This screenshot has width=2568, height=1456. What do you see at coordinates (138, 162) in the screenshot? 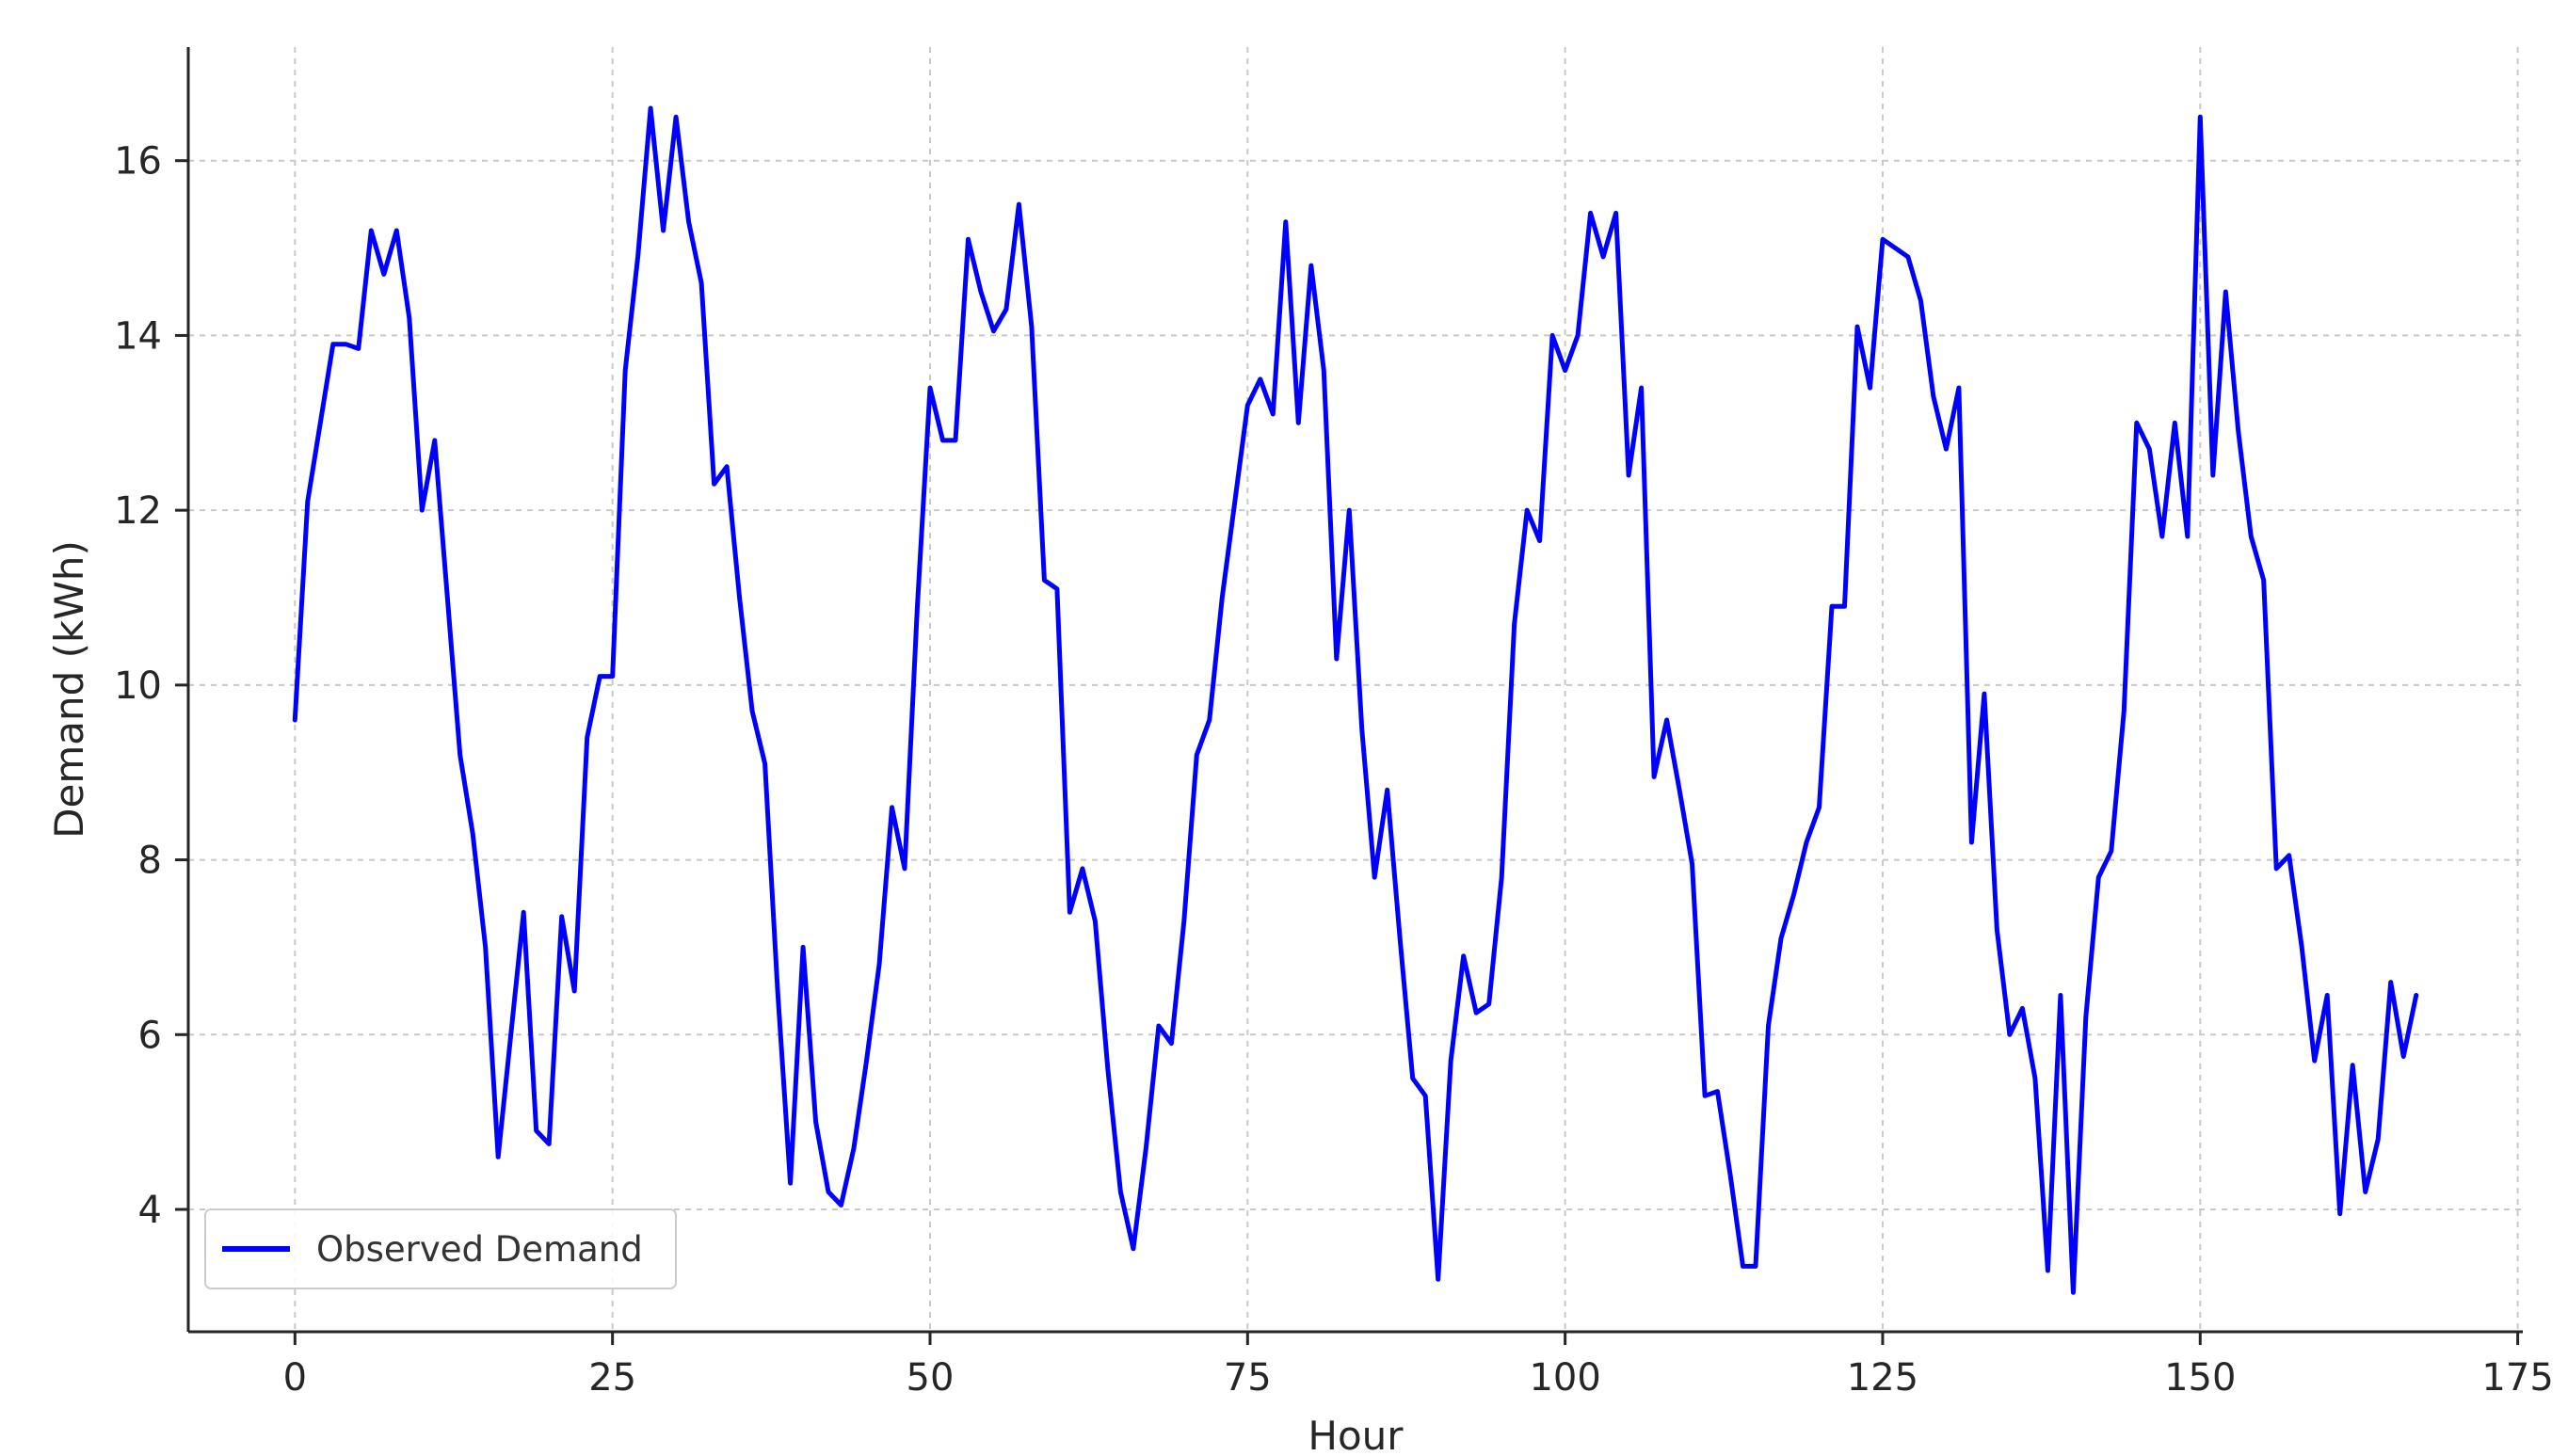
I see `y-tick-label-16: 16` at bounding box center [138, 162].